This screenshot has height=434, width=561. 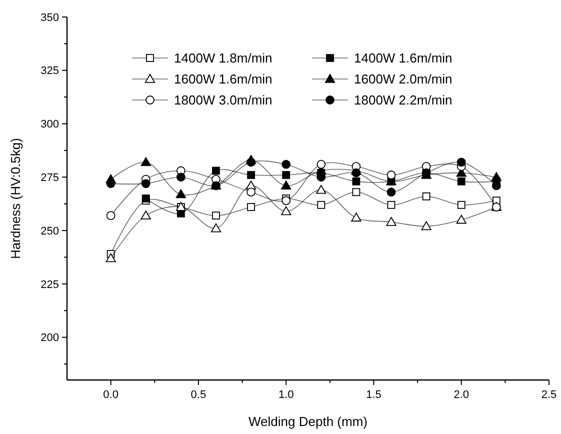 What do you see at coordinates (110, 395) in the screenshot?
I see `x-tick-label: 0.0` at bounding box center [110, 395].